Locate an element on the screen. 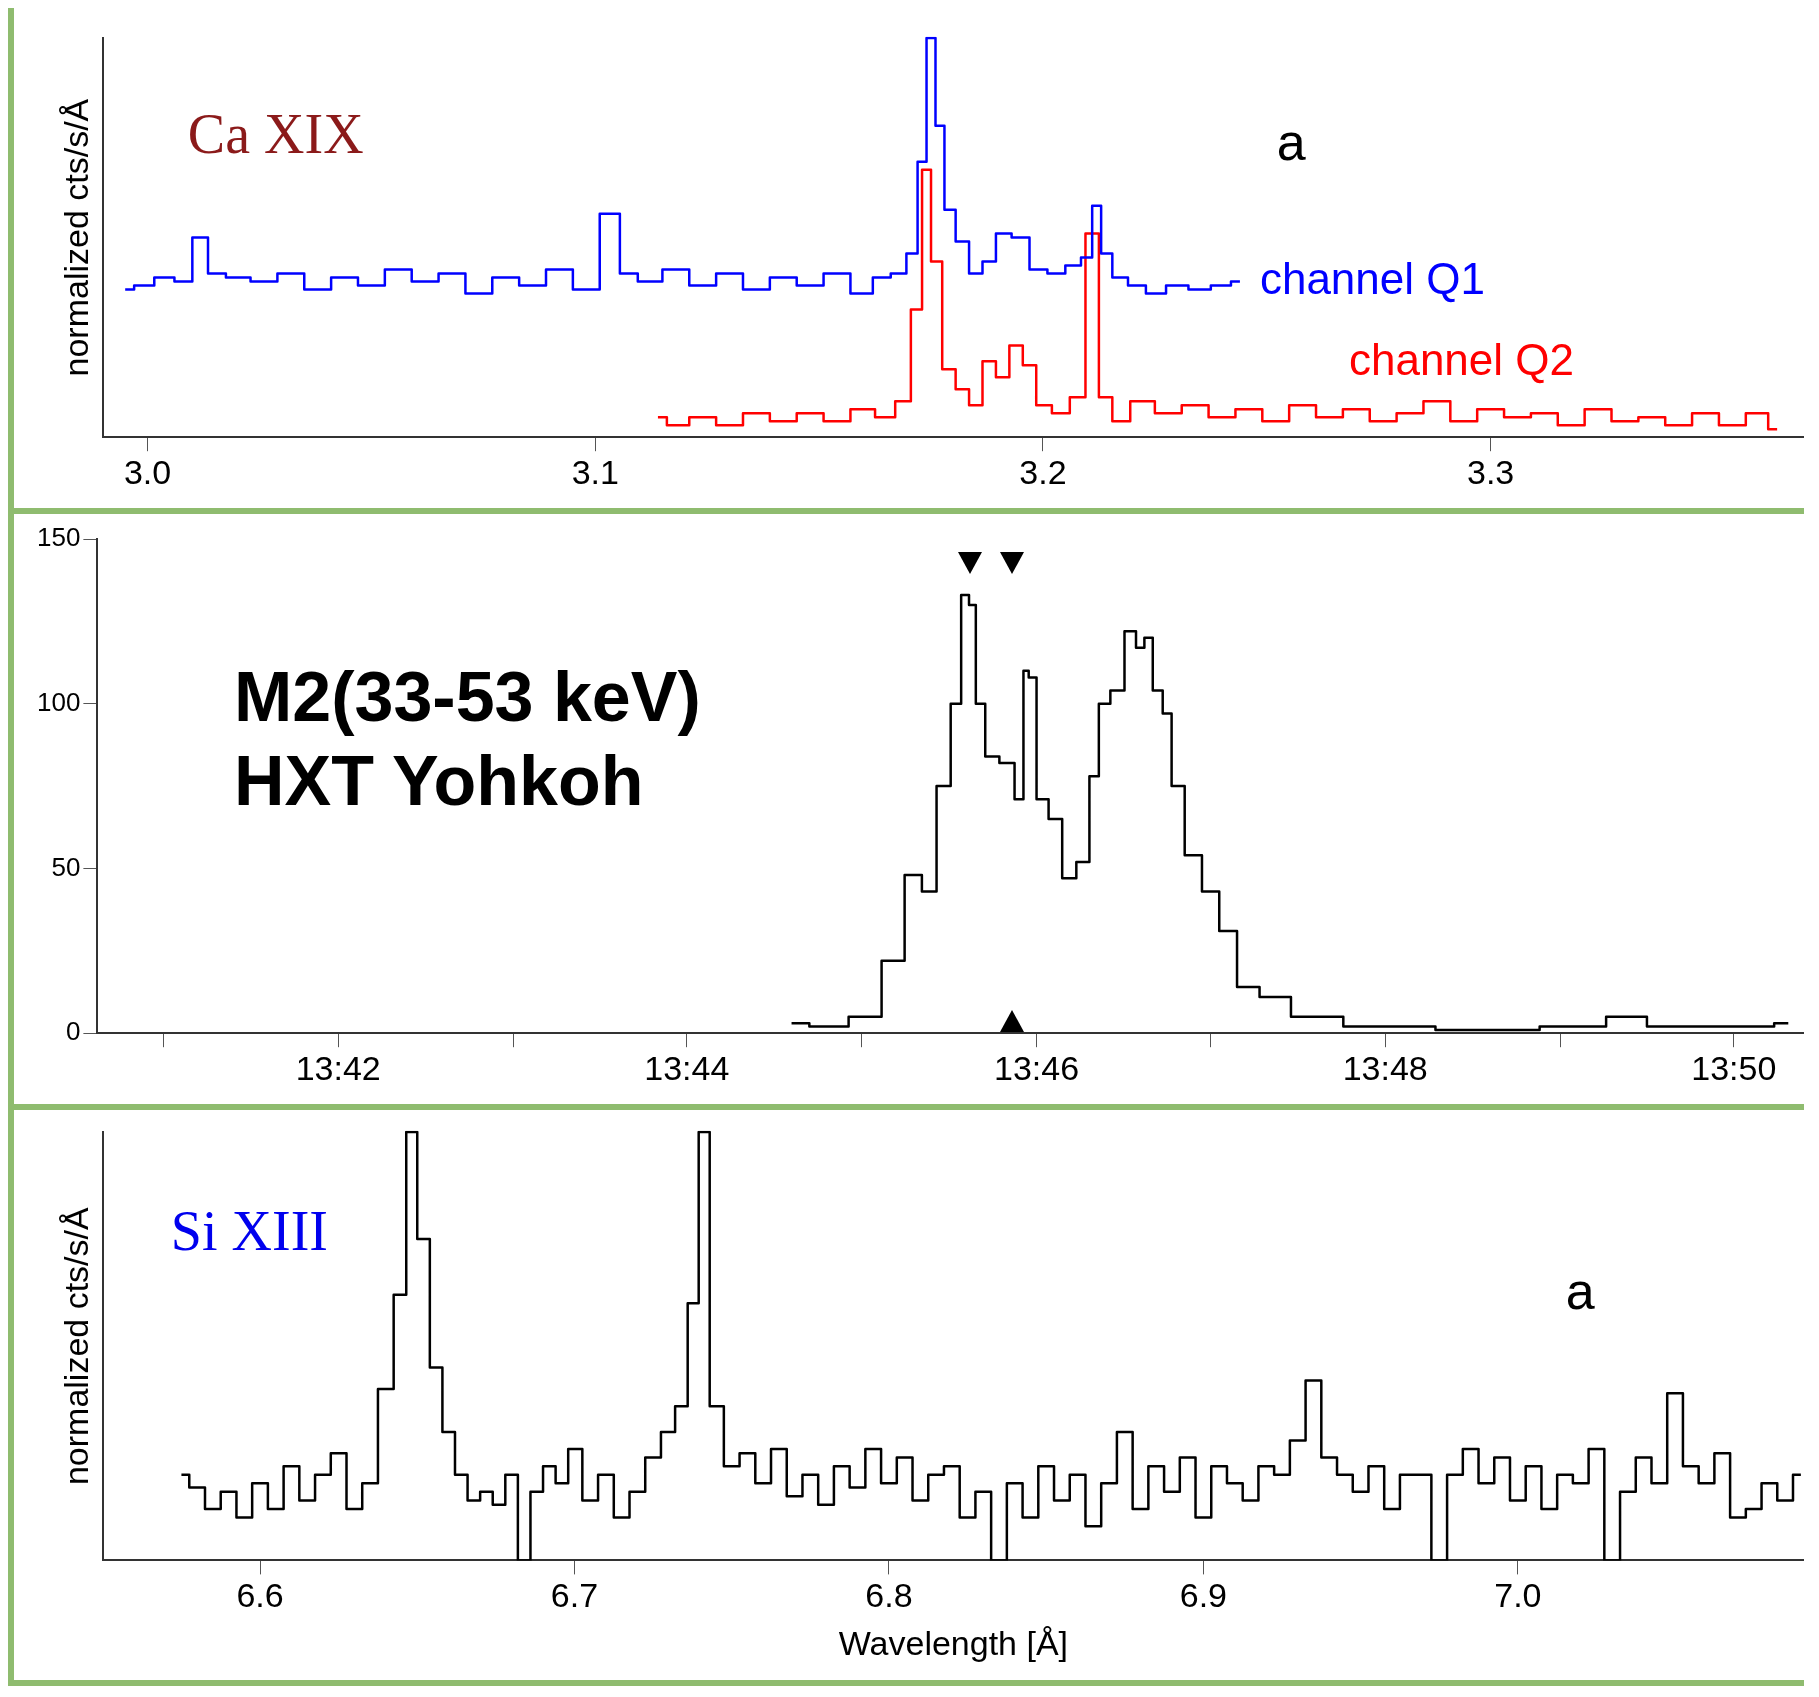 The height and width of the screenshot is (1697, 1819). x-tick-label: 3.0 is located at coordinates (147, 471).